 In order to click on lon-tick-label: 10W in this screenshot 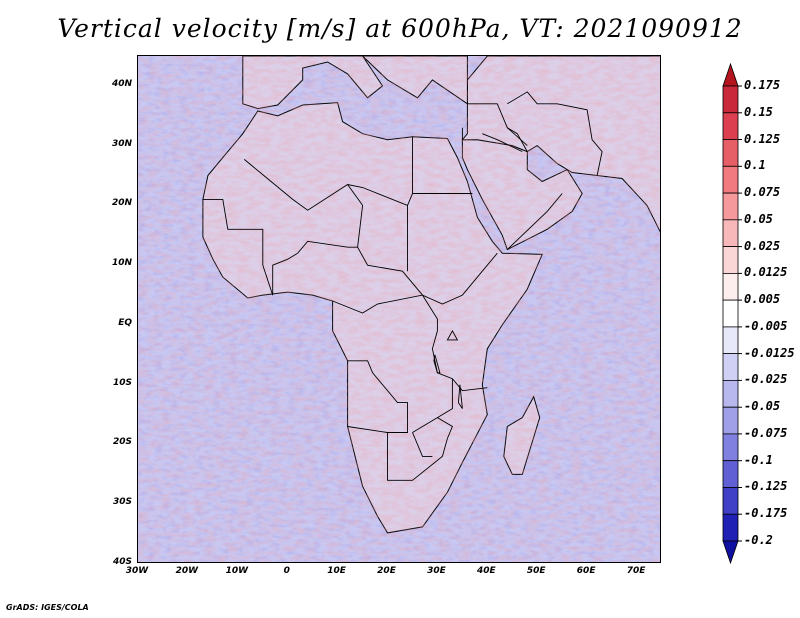, I will do `click(237, 571)`.